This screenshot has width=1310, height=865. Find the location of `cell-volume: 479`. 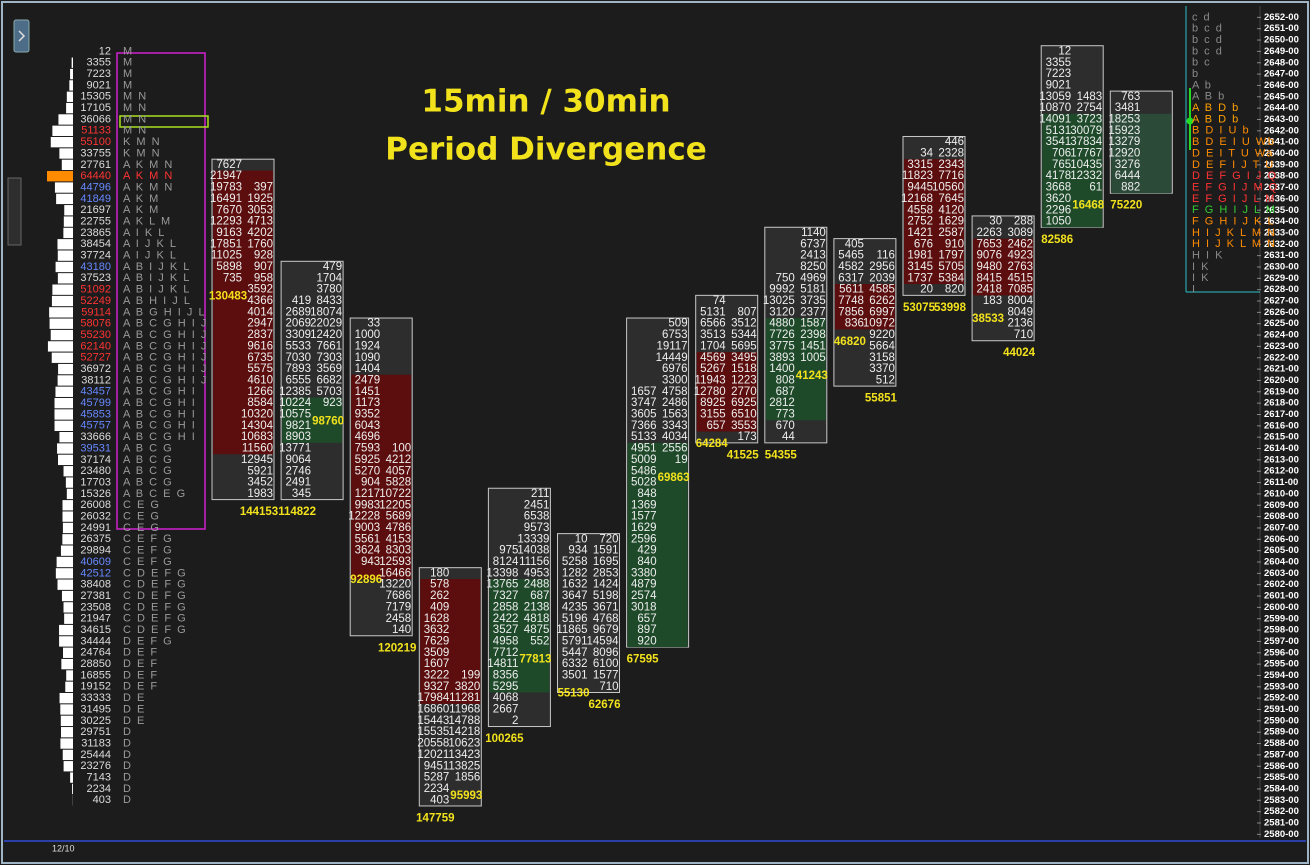

cell-volume: 479 is located at coordinates (332, 267).